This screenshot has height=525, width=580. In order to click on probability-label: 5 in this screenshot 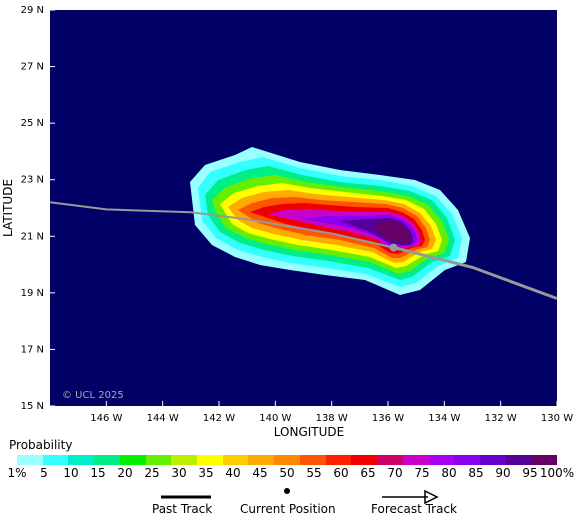, I will do `click(44, 473)`.